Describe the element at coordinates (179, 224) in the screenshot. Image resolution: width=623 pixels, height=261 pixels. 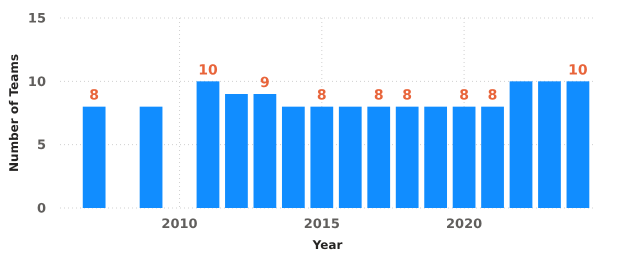
I see `x-tick-label: 2010` at that location.